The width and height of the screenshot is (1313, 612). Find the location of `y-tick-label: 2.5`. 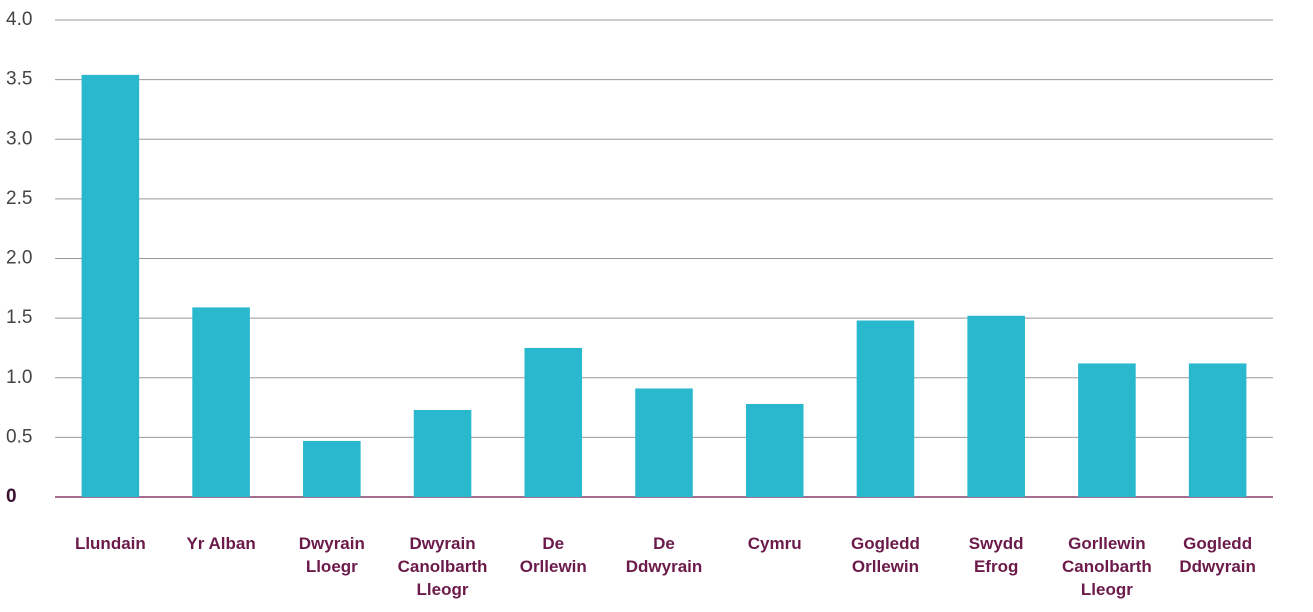

y-tick-label: 2.5 is located at coordinates (19, 198).